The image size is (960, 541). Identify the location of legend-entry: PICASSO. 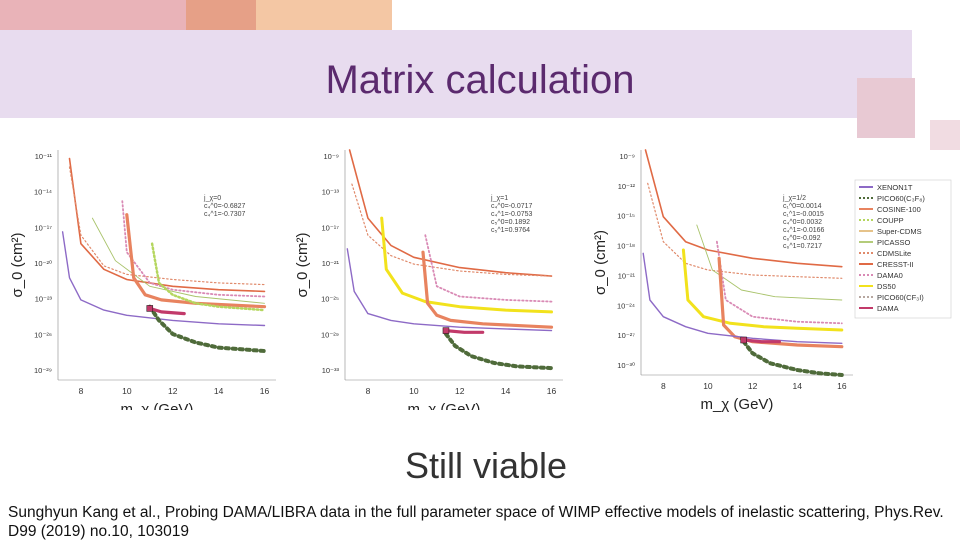
(894, 242).